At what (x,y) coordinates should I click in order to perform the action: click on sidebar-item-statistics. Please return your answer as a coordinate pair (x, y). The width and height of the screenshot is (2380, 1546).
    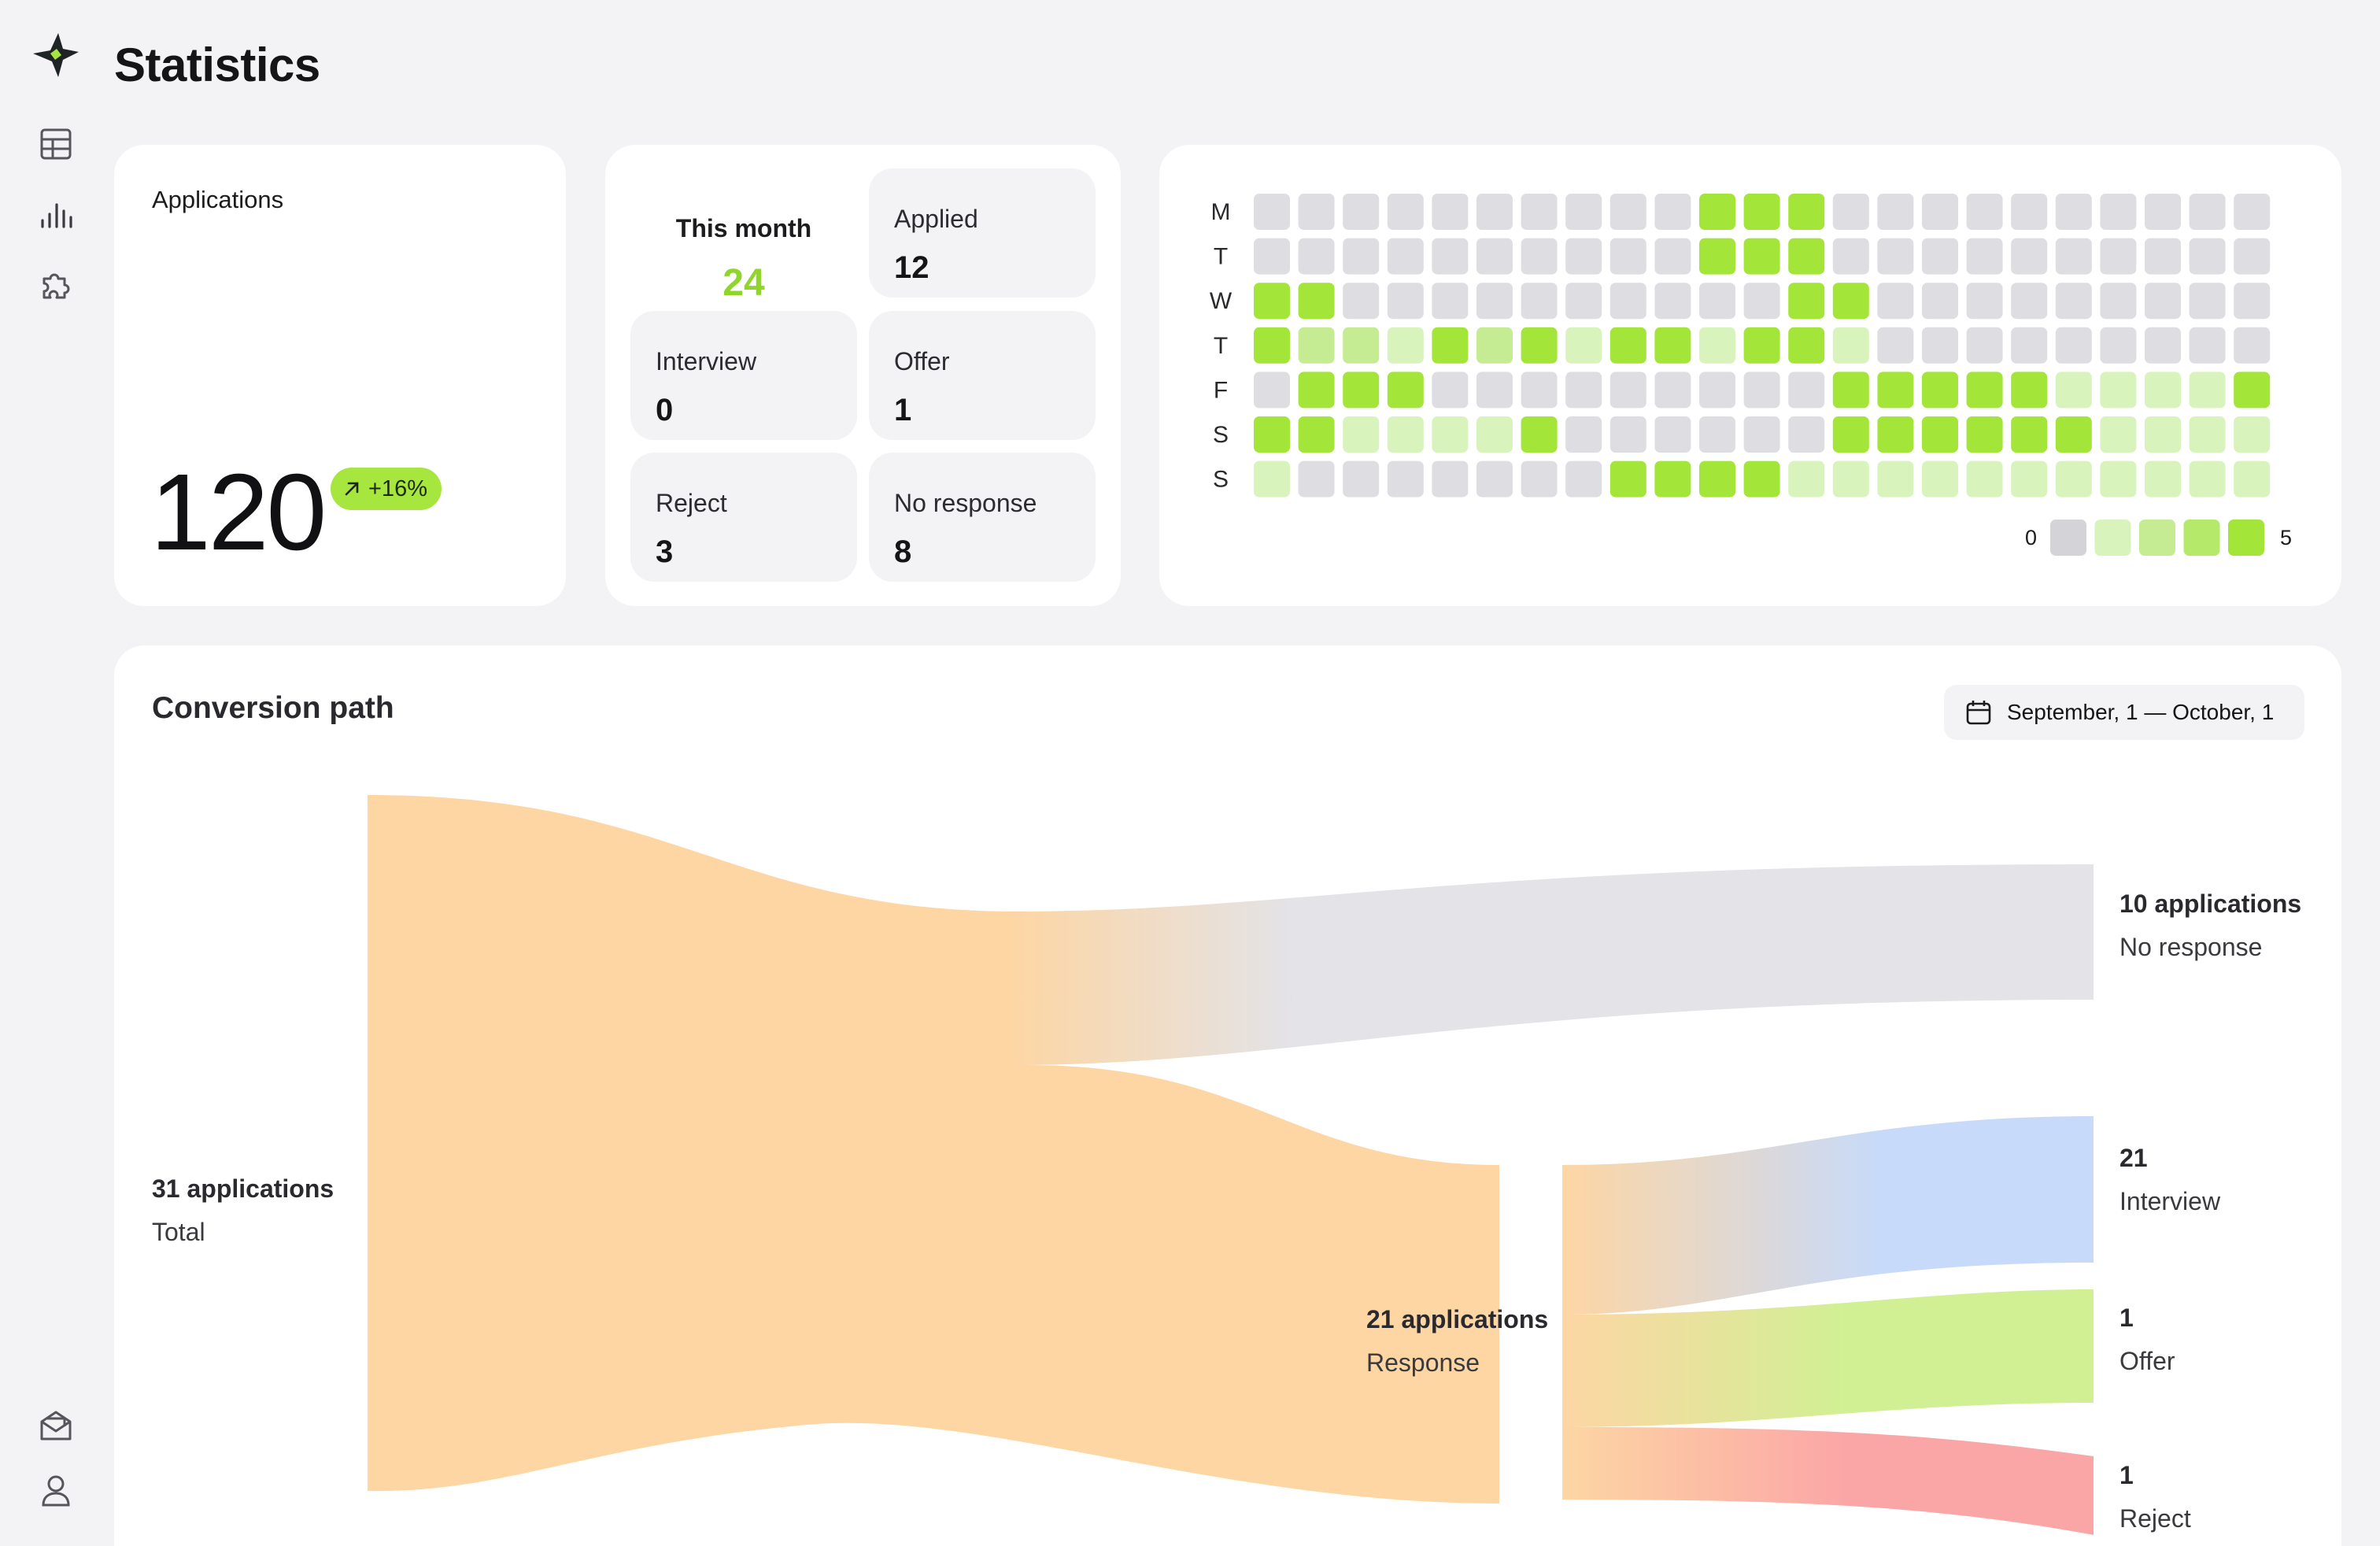
    Looking at the image, I should click on (56, 215).